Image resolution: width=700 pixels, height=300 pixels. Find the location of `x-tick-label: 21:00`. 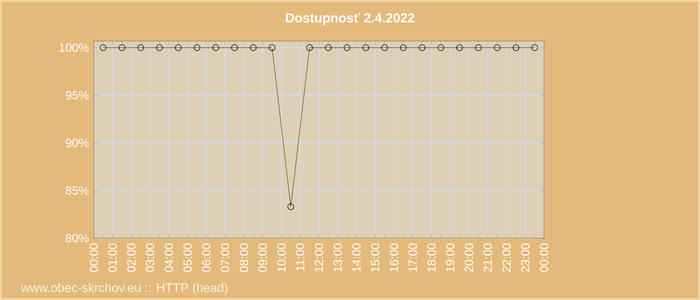

x-tick-label: 21:00 is located at coordinates (488, 257).